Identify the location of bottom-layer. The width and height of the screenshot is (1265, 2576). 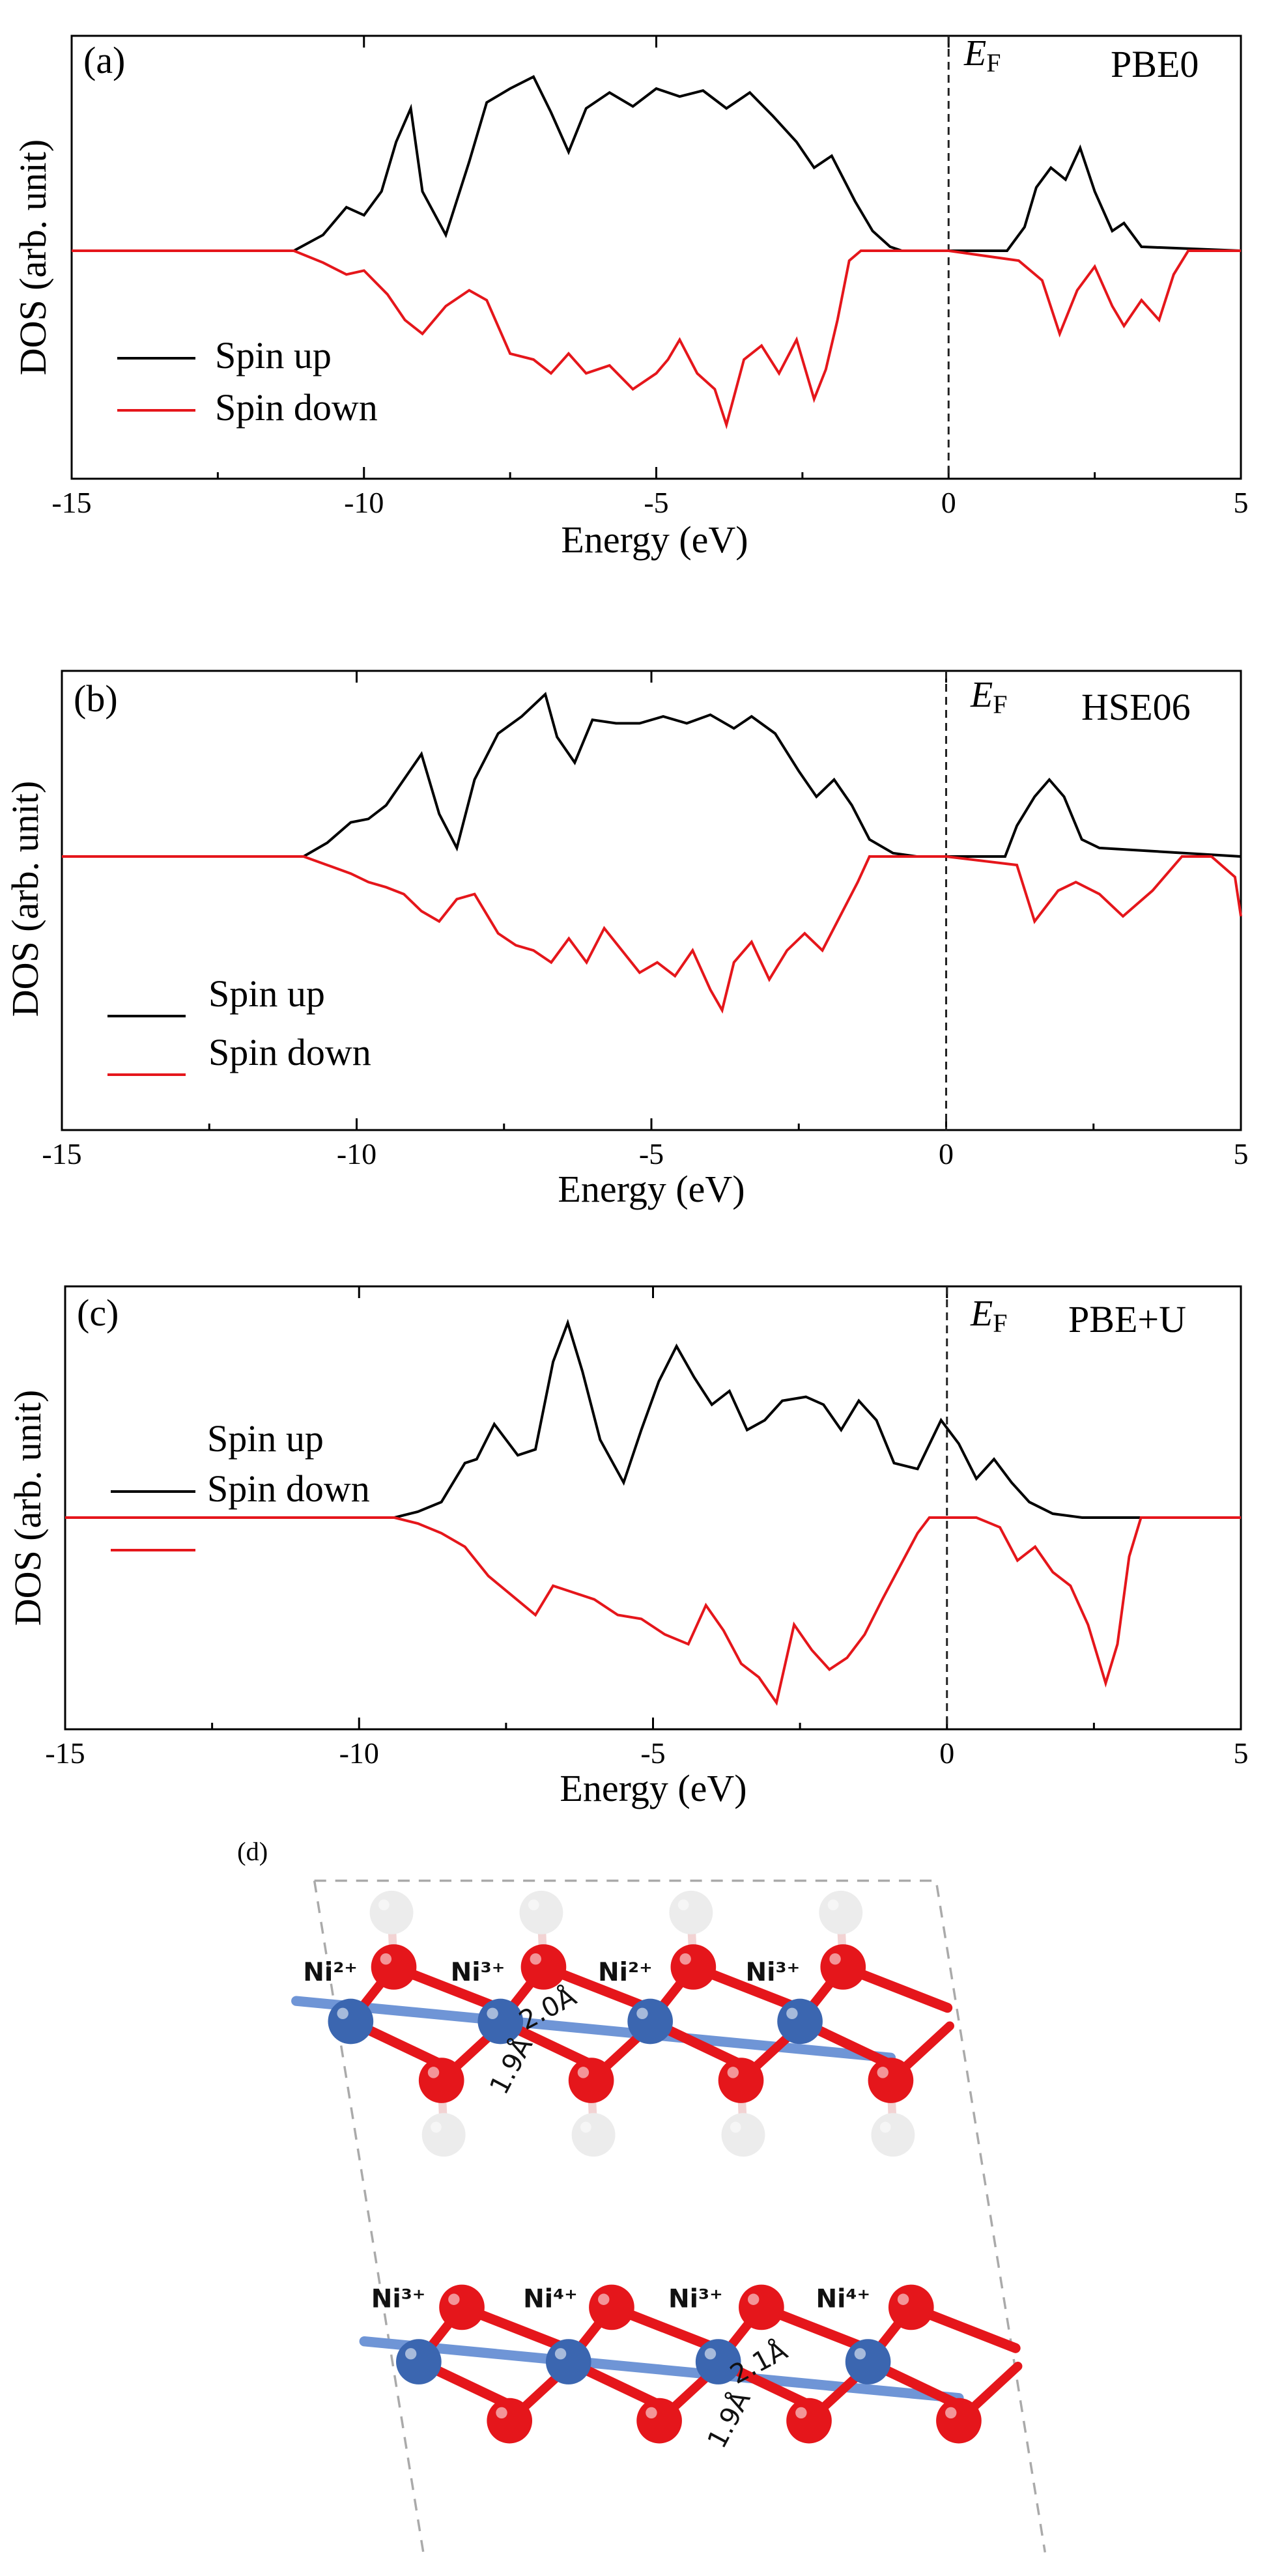
(691, 2364).